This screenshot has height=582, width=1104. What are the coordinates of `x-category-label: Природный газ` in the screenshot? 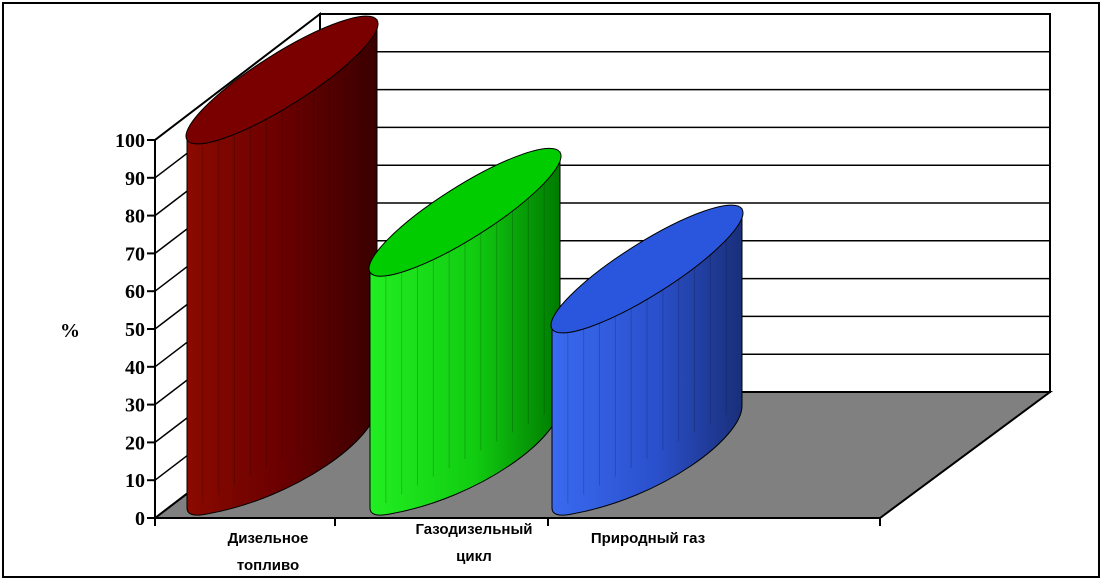 It's located at (648, 538).